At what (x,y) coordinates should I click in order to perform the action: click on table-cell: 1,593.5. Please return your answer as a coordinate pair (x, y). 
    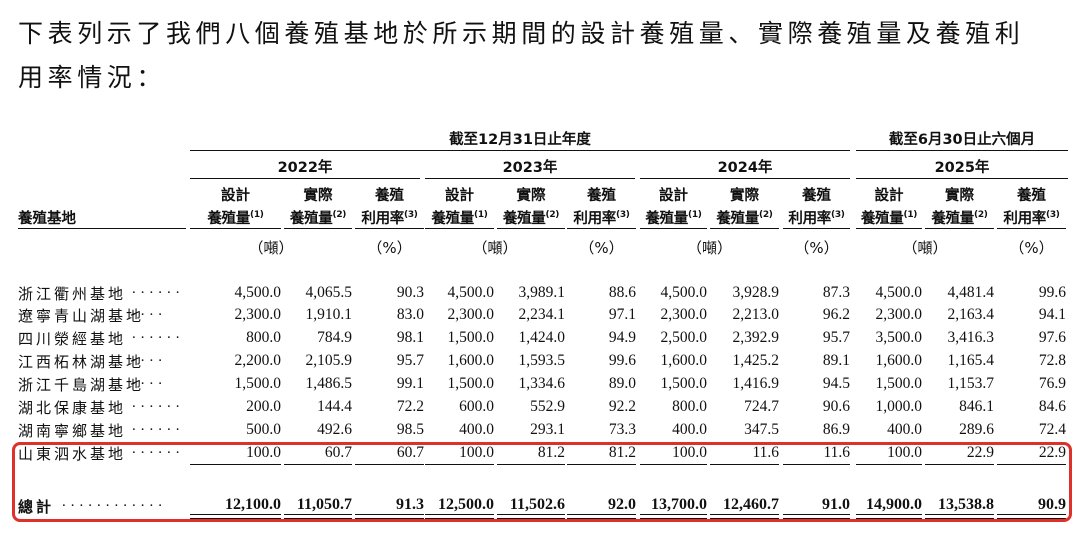
    Looking at the image, I should click on (542, 360).